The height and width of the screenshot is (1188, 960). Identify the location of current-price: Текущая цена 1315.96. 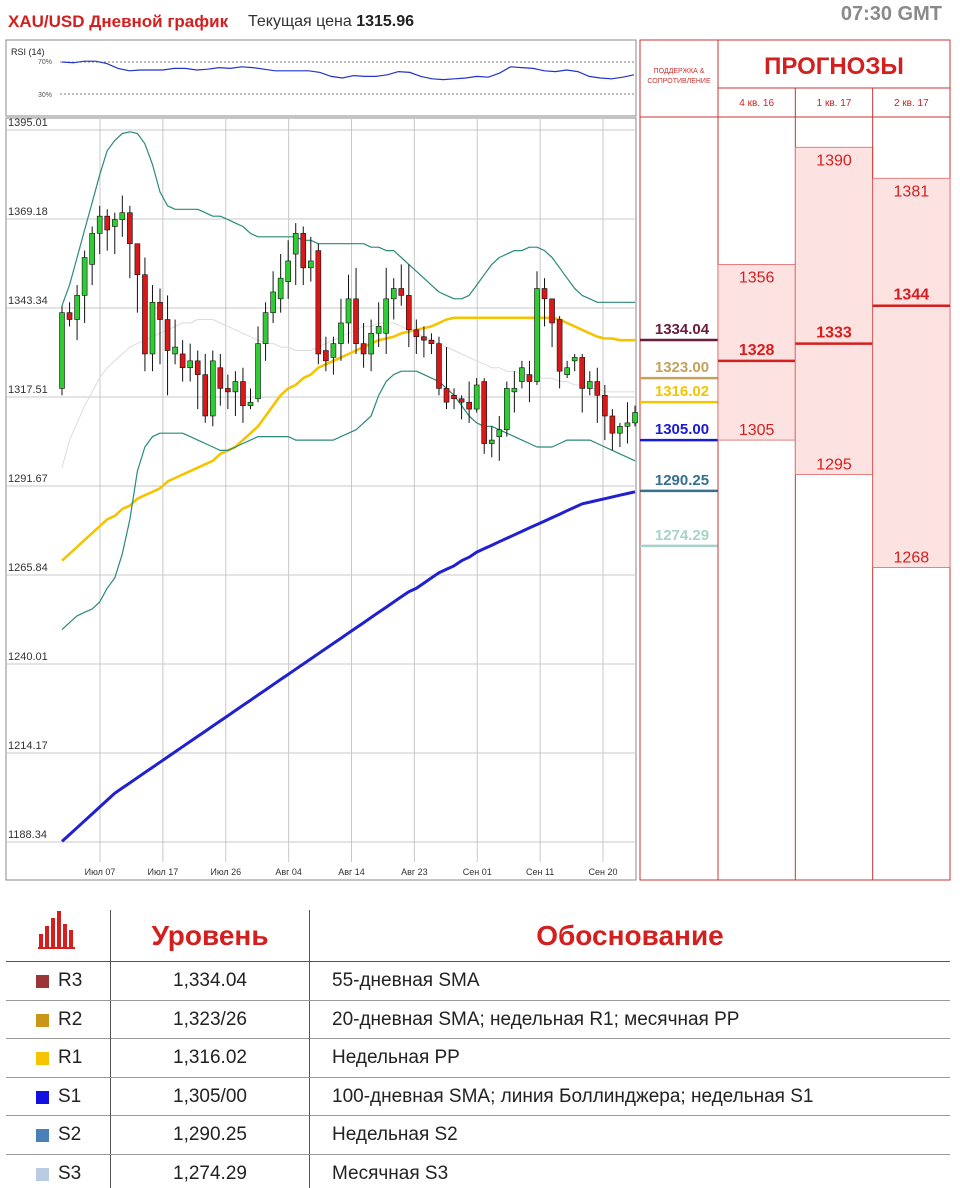
(331, 22).